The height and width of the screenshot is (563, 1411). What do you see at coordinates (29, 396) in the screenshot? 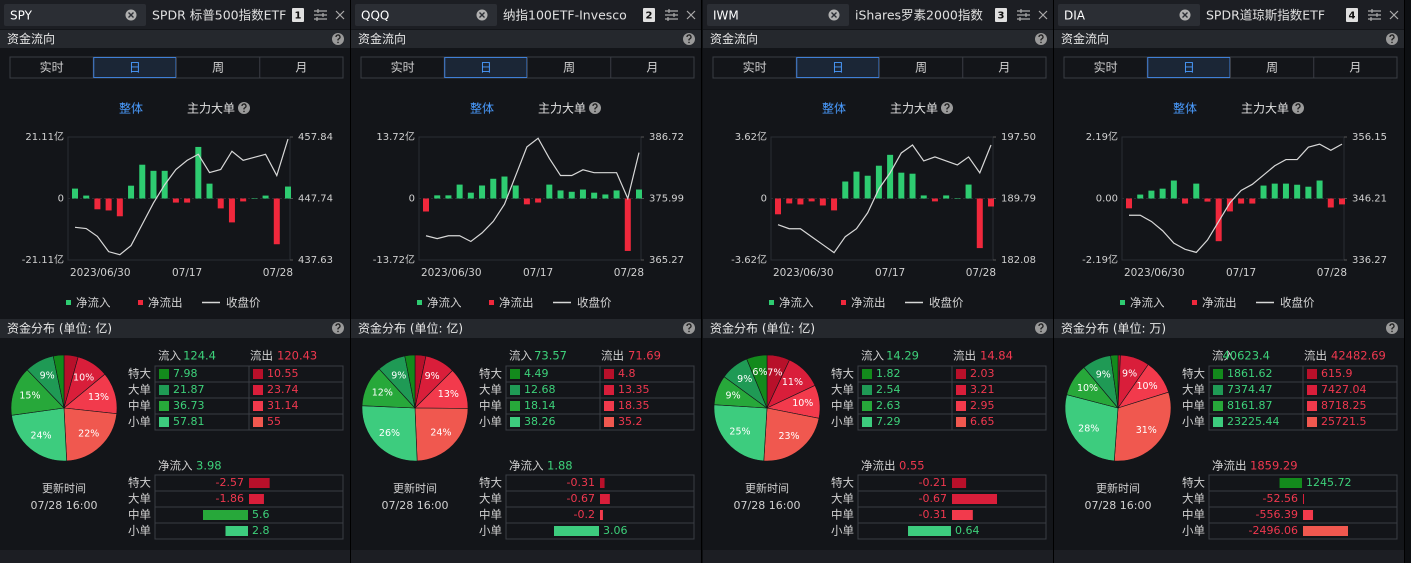
I see `pie-label: 15%` at bounding box center [29, 396].